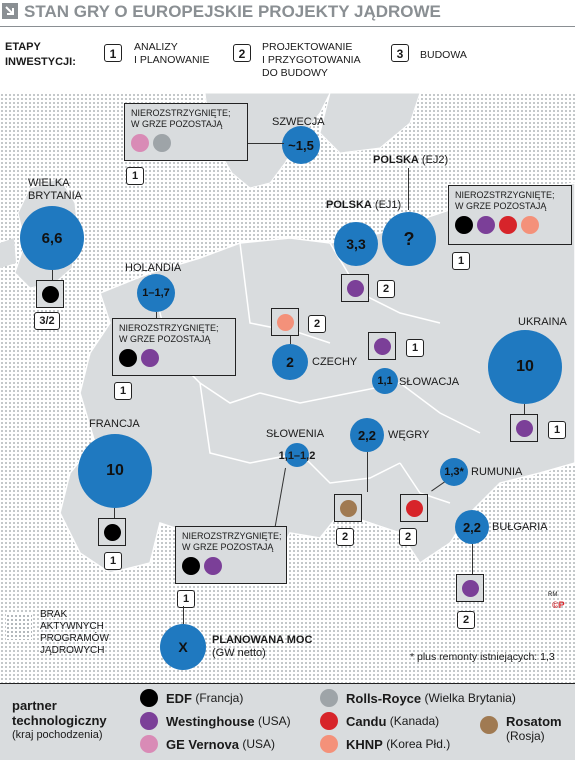 Image resolution: width=575 pixels, height=760 pixels. Describe the element at coordinates (329, 698) in the screenshot. I see `partner-dot-rolls-royce` at that location.